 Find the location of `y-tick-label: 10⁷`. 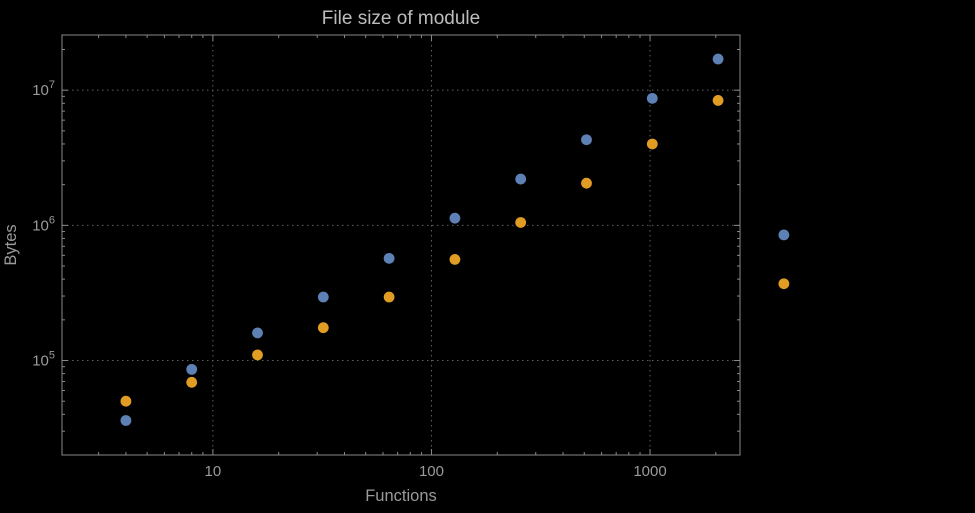

y-tick-label: 10⁷ is located at coordinates (43, 89).